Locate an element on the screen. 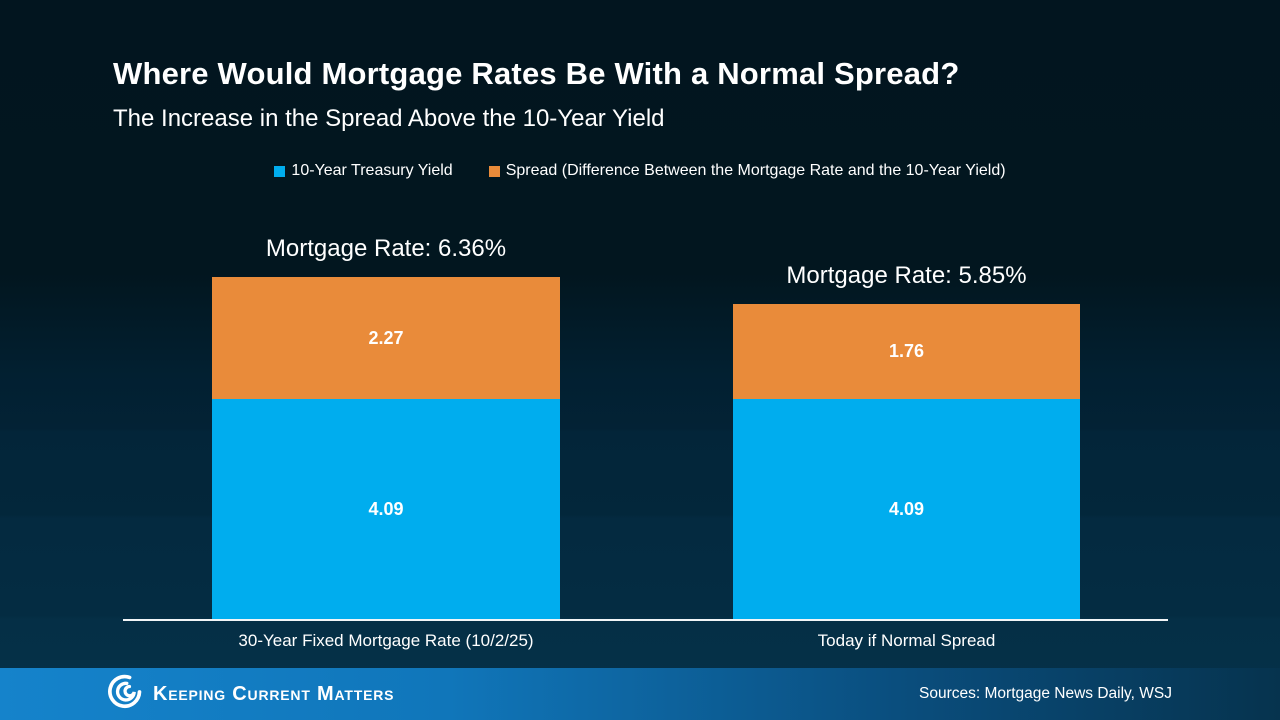 This screenshot has height=720, width=1280. brand-name: Keeping Current Matters is located at coordinates (274, 693).